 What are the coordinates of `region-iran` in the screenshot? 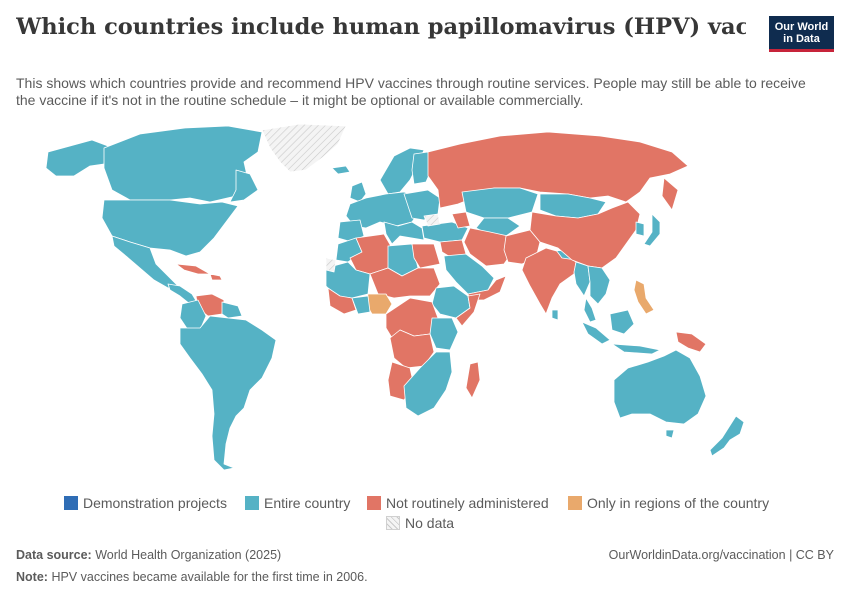 It's located at (489, 247).